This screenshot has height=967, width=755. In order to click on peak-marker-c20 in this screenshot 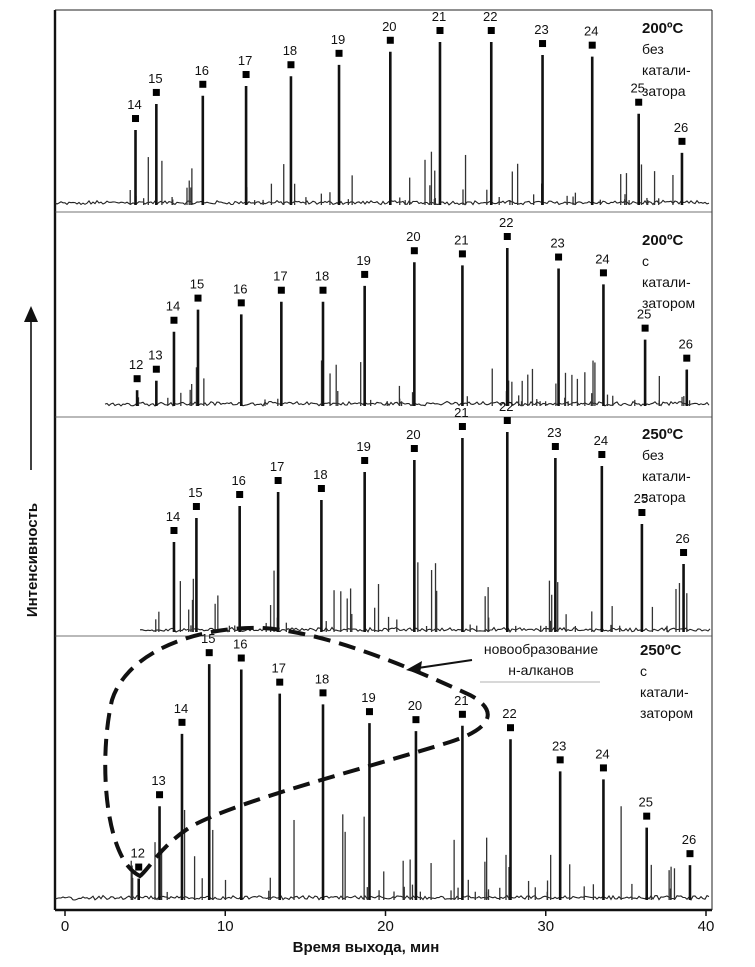, I will do `click(414, 251)`.